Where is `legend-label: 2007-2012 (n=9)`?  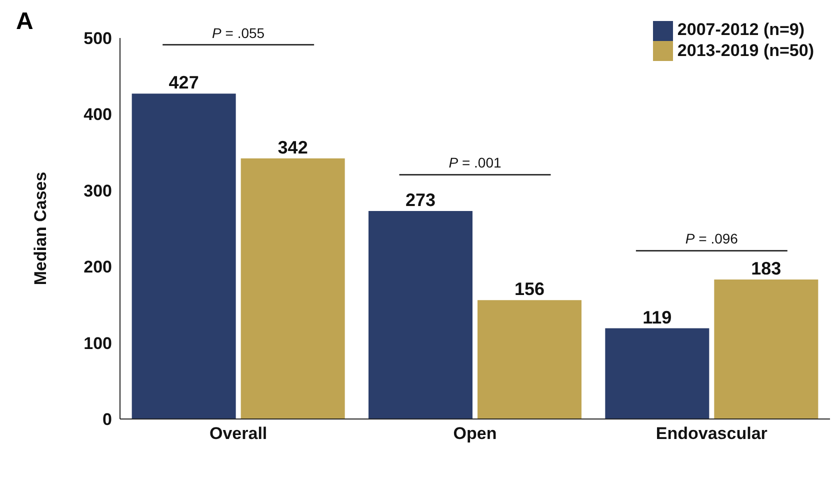
legend-label: 2007-2012 (n=9) is located at coordinates (741, 29).